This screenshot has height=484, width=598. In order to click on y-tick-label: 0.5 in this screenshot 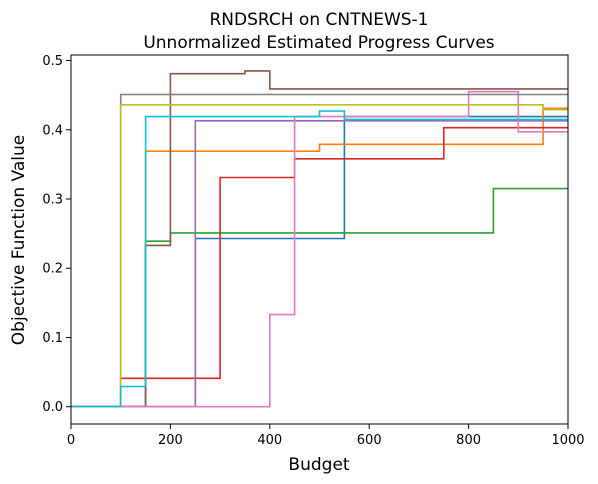, I will do `click(52, 61)`.